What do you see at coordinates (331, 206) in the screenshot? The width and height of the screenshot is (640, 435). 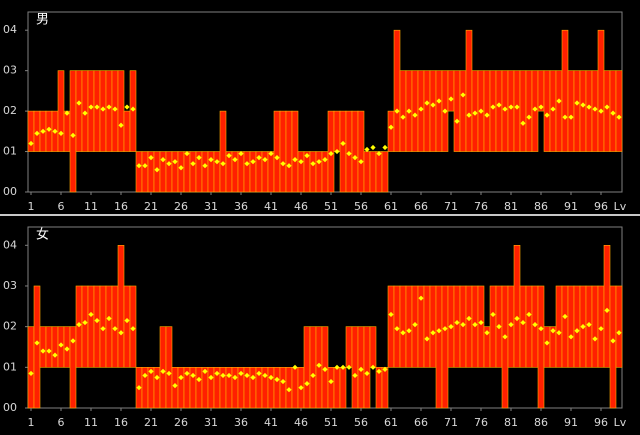 I see `x-tick-label: 51` at bounding box center [331, 206].